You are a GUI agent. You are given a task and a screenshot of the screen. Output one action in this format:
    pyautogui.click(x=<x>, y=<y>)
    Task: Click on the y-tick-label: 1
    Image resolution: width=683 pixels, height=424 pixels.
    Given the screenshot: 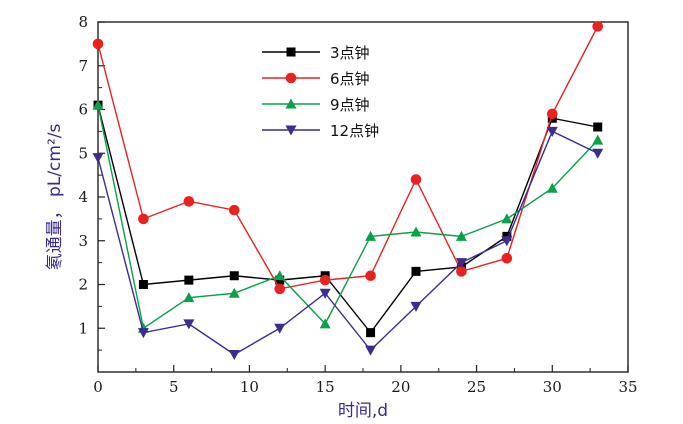 What is the action you would take?
    pyautogui.click(x=83, y=328)
    